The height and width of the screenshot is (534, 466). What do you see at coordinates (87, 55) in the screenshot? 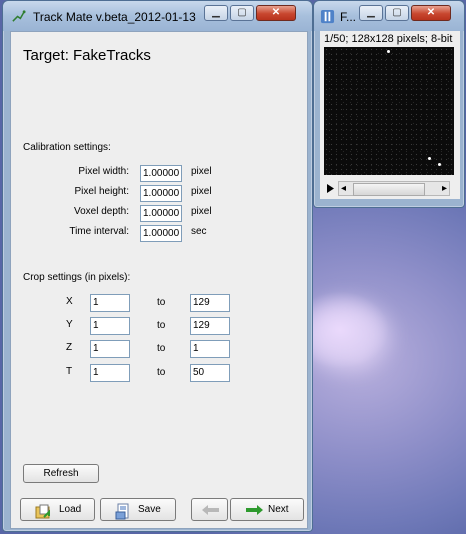
I see `target-label: Target: FakeTracks` at bounding box center [87, 55].